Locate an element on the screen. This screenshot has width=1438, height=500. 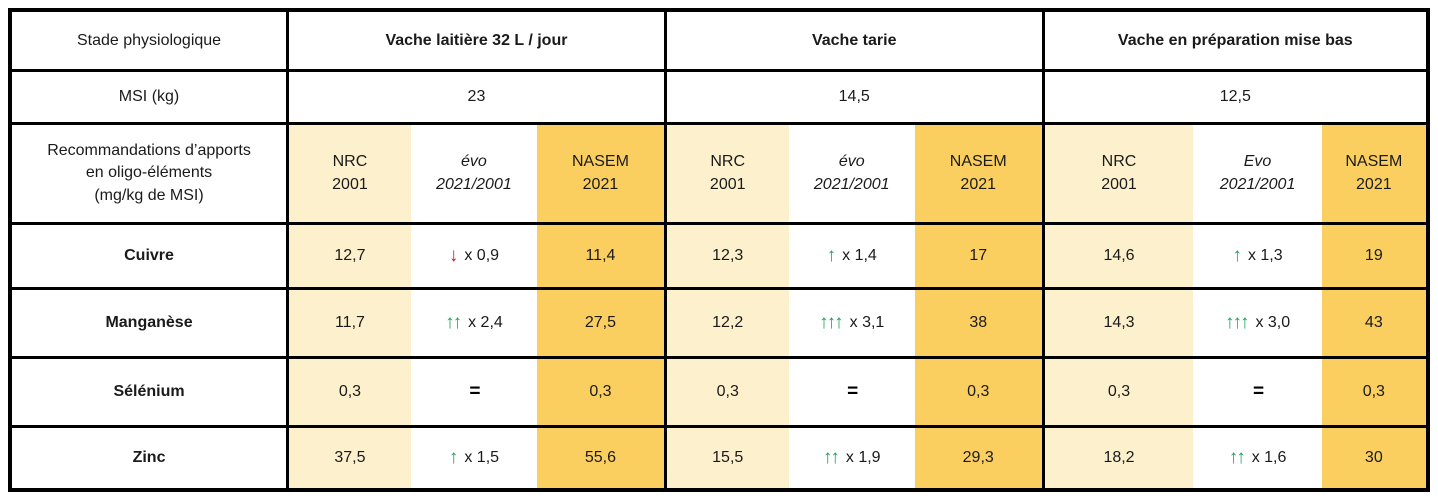
mineral-name: Manganèse is located at coordinates (149, 322).